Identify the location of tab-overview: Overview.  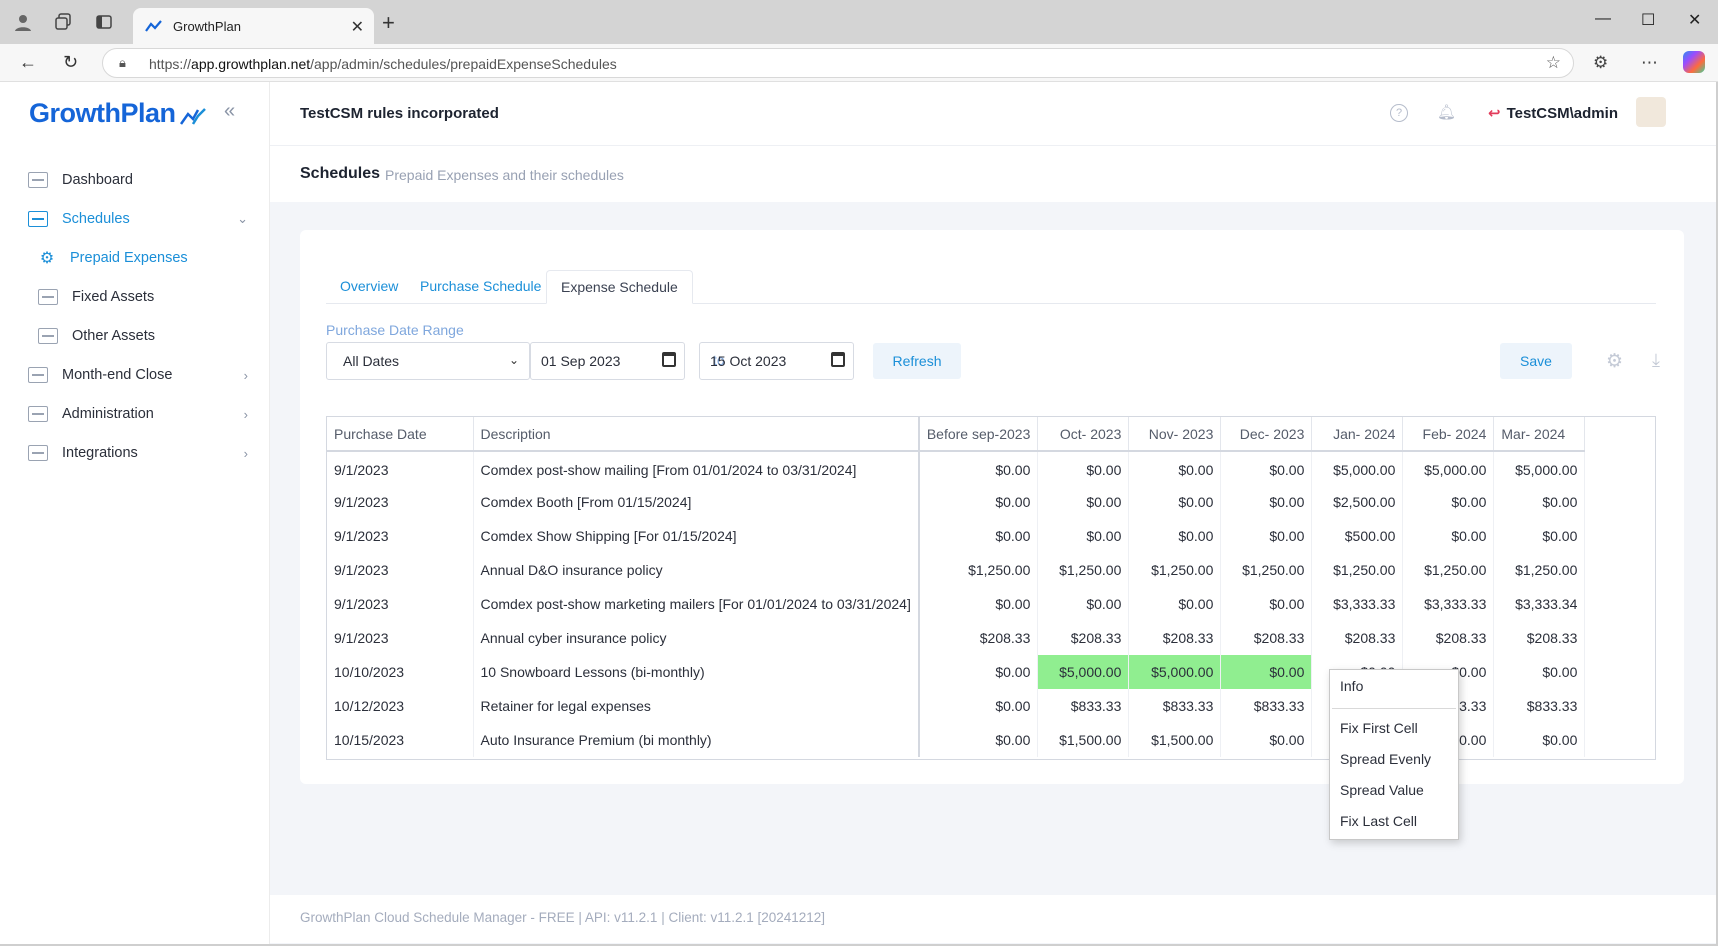
(369, 286).